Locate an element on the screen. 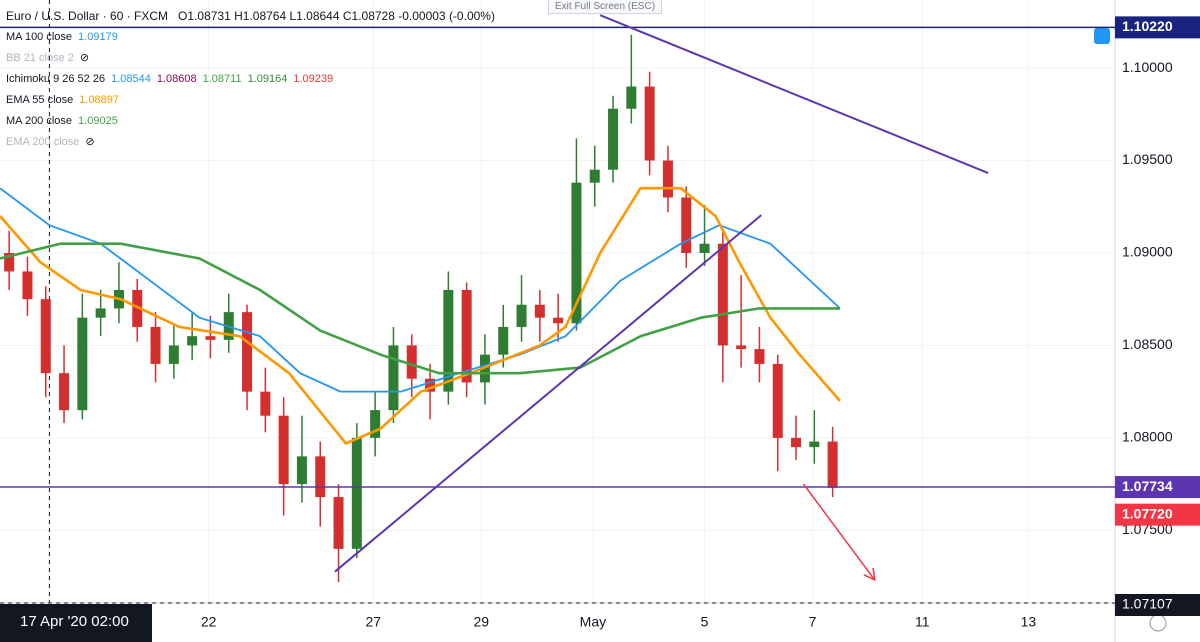 The image size is (1200, 642). x-tick-label: May is located at coordinates (593, 622).